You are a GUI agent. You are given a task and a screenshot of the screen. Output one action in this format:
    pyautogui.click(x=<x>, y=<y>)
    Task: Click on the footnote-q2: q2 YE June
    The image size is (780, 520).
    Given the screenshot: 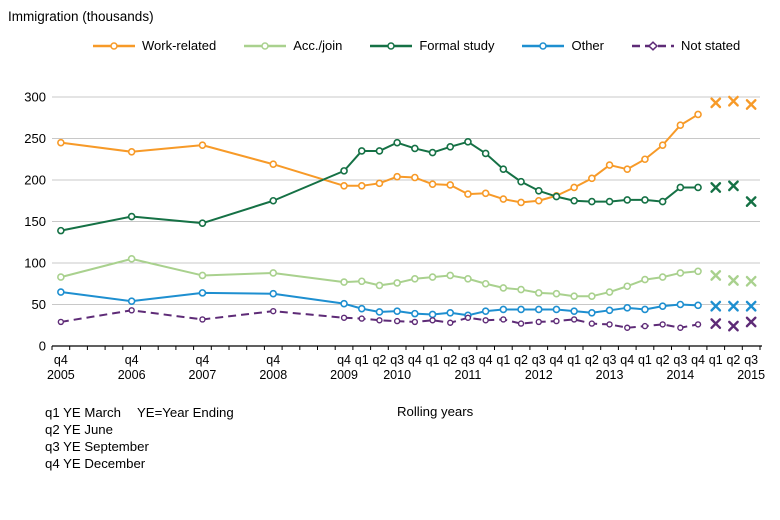 What is the action you would take?
    pyautogui.click(x=79, y=429)
    